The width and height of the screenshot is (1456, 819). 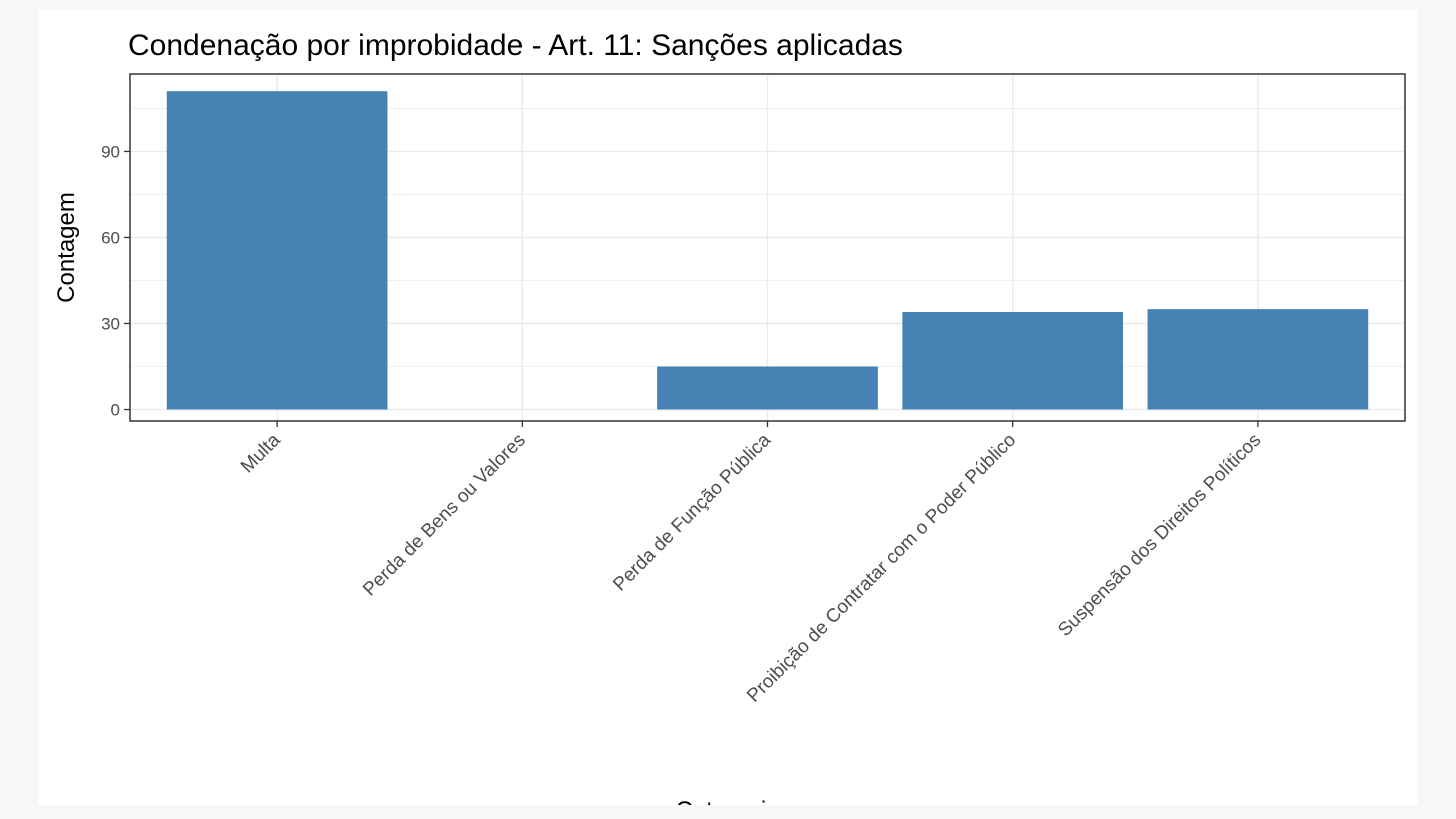 What do you see at coordinates (115, 281) in the screenshot?
I see `y-axis: 0 30 60 90` at bounding box center [115, 281].